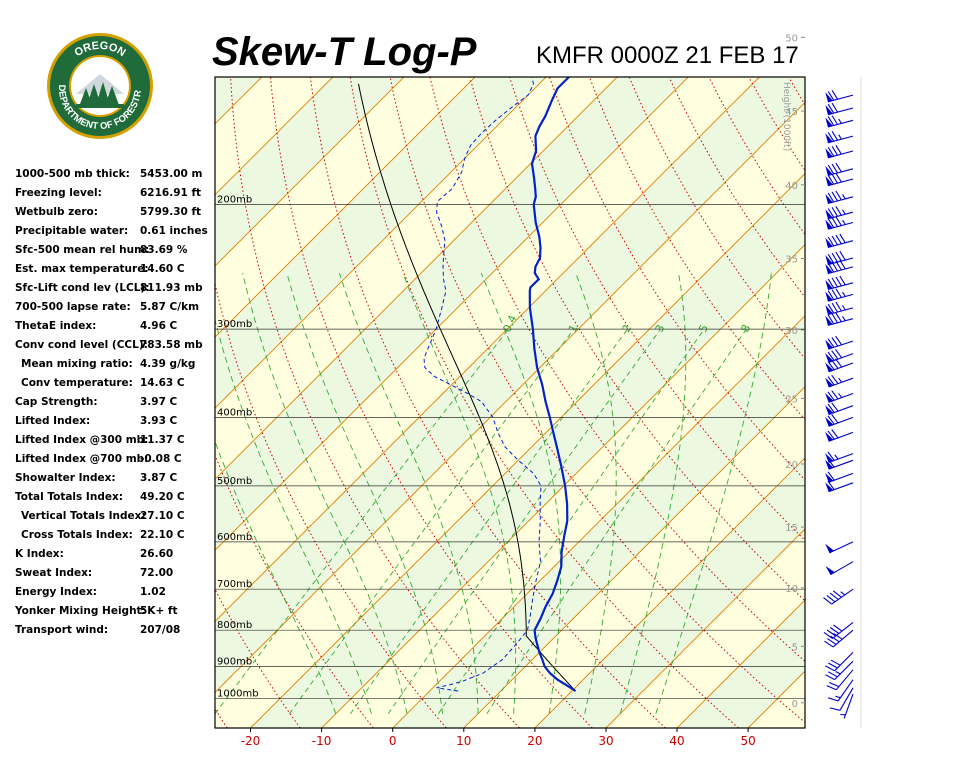 The width and height of the screenshot is (960, 768). I want to click on pressure-label: 900mb, so click(234, 661).